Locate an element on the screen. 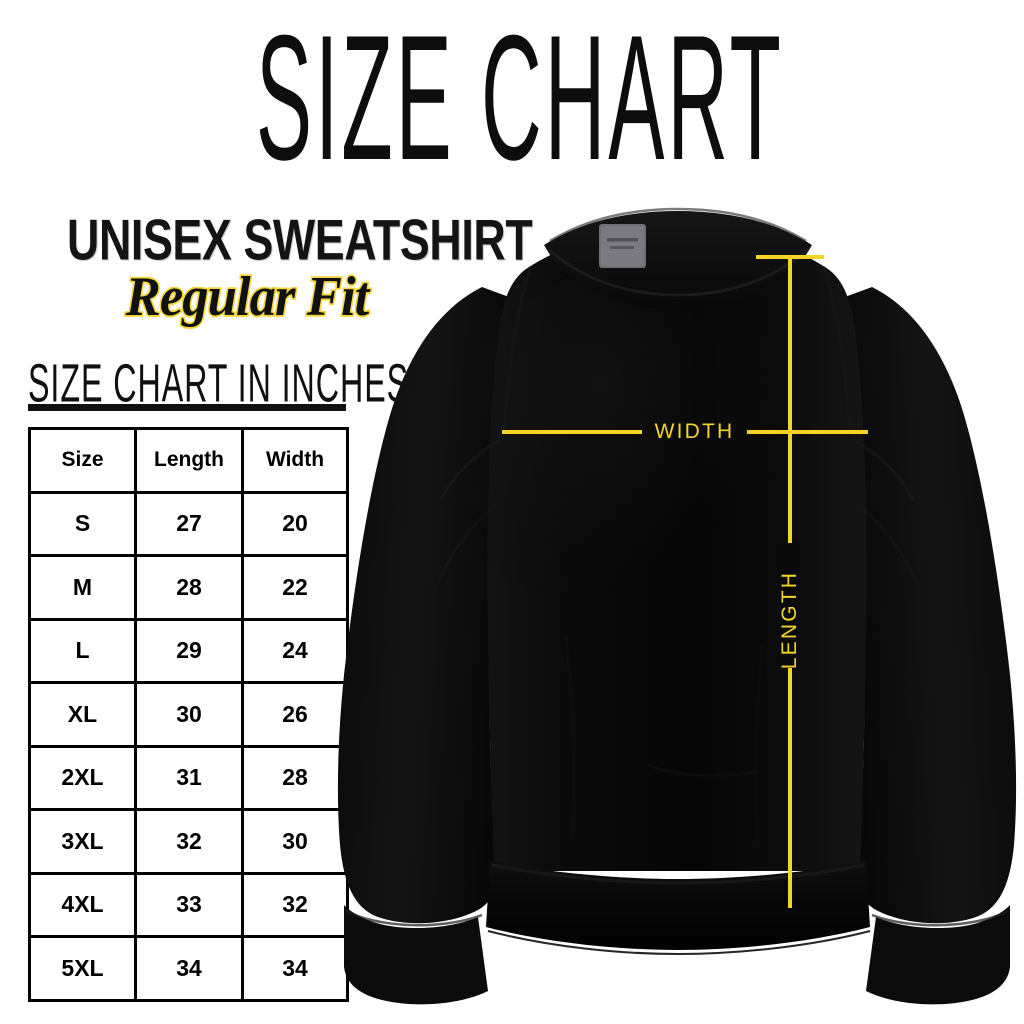 Image resolution: width=1024 pixels, height=1024 pixels. right-sleeve-cuff is located at coordinates (938, 955).